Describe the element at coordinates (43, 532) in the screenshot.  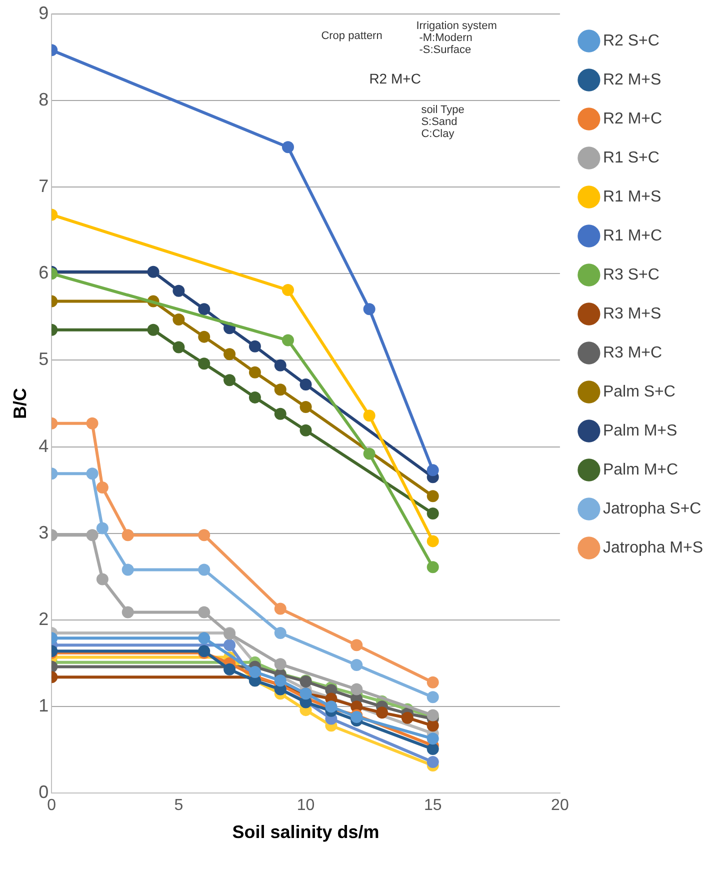
I see `y-tick-label: 3` at that location.